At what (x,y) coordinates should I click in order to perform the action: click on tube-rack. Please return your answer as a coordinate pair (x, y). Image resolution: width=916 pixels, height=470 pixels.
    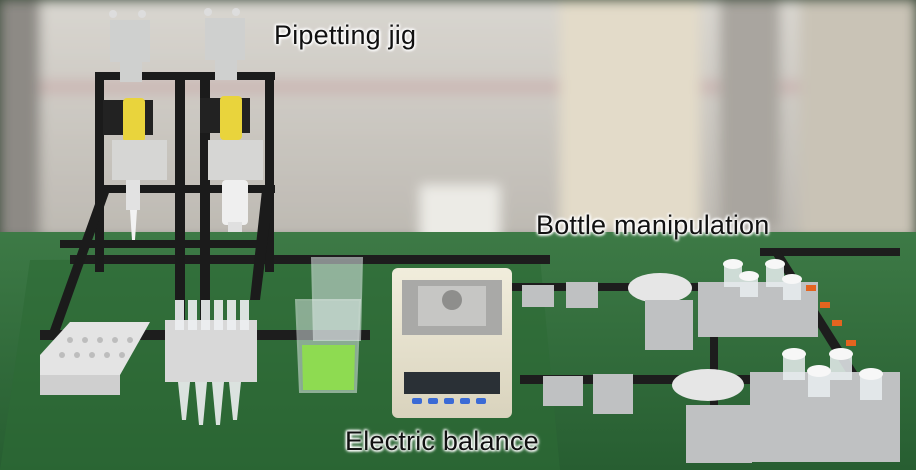
    Looking at the image, I should click on (211, 362).